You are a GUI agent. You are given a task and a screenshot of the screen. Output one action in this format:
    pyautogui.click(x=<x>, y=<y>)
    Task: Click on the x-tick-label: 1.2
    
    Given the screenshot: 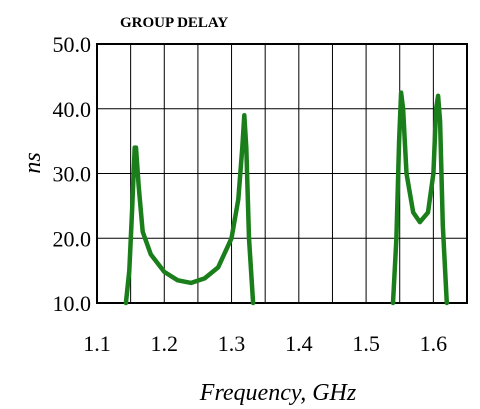 What is the action you would take?
    pyautogui.click(x=165, y=343)
    